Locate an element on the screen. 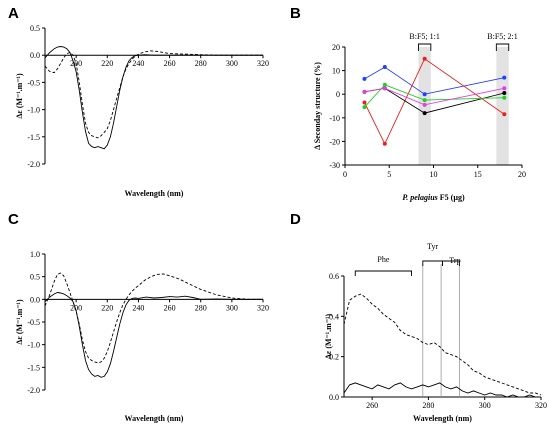 This screenshot has width=550, height=434. panel-c-y-tick-label: -1.0 is located at coordinates (33, 345).